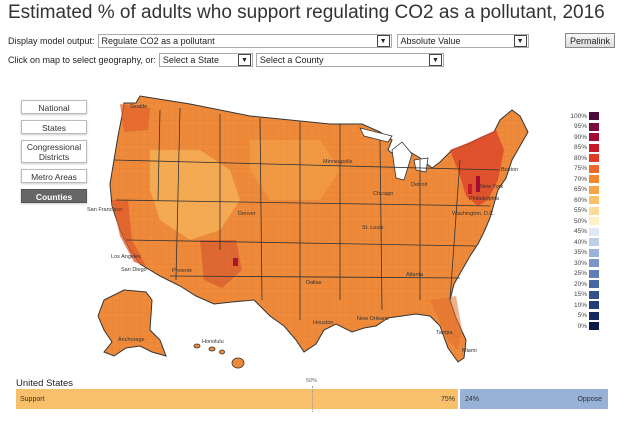 The image size is (620, 422). I want to click on legend-label: 95%, so click(580, 126).